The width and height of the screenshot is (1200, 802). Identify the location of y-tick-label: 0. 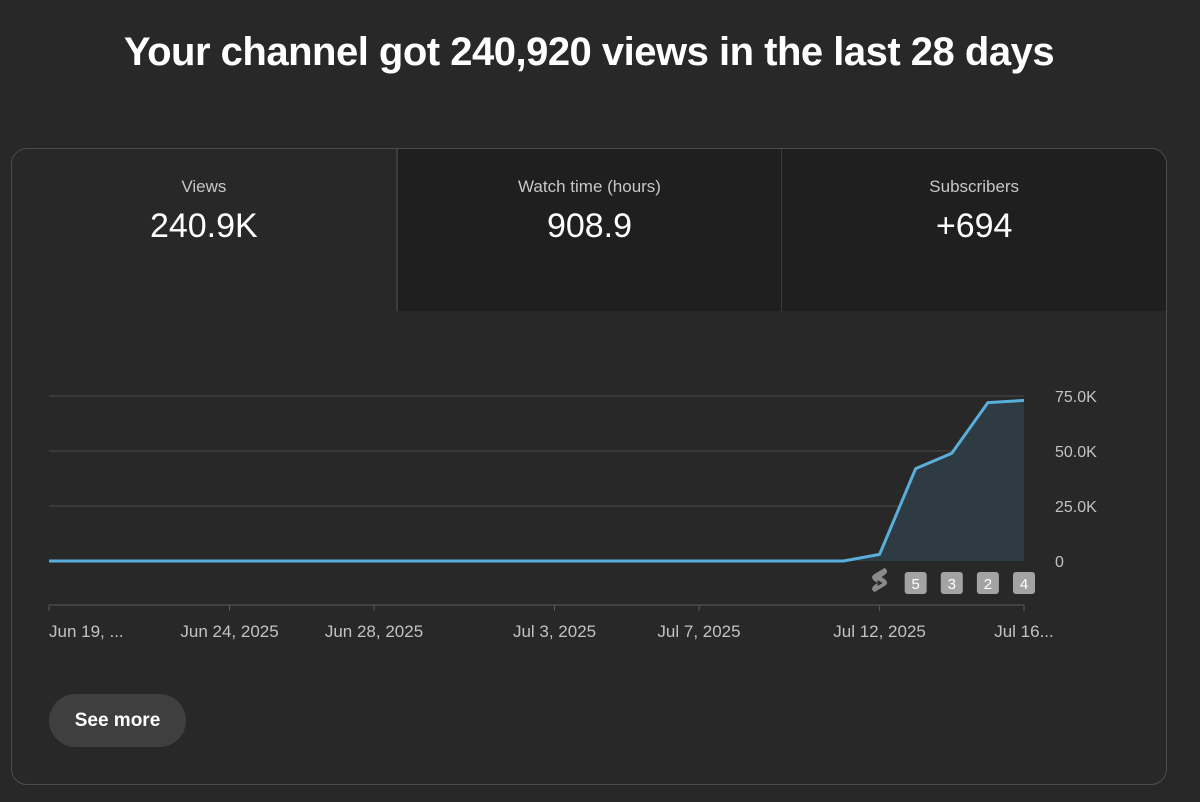
(1059, 562).